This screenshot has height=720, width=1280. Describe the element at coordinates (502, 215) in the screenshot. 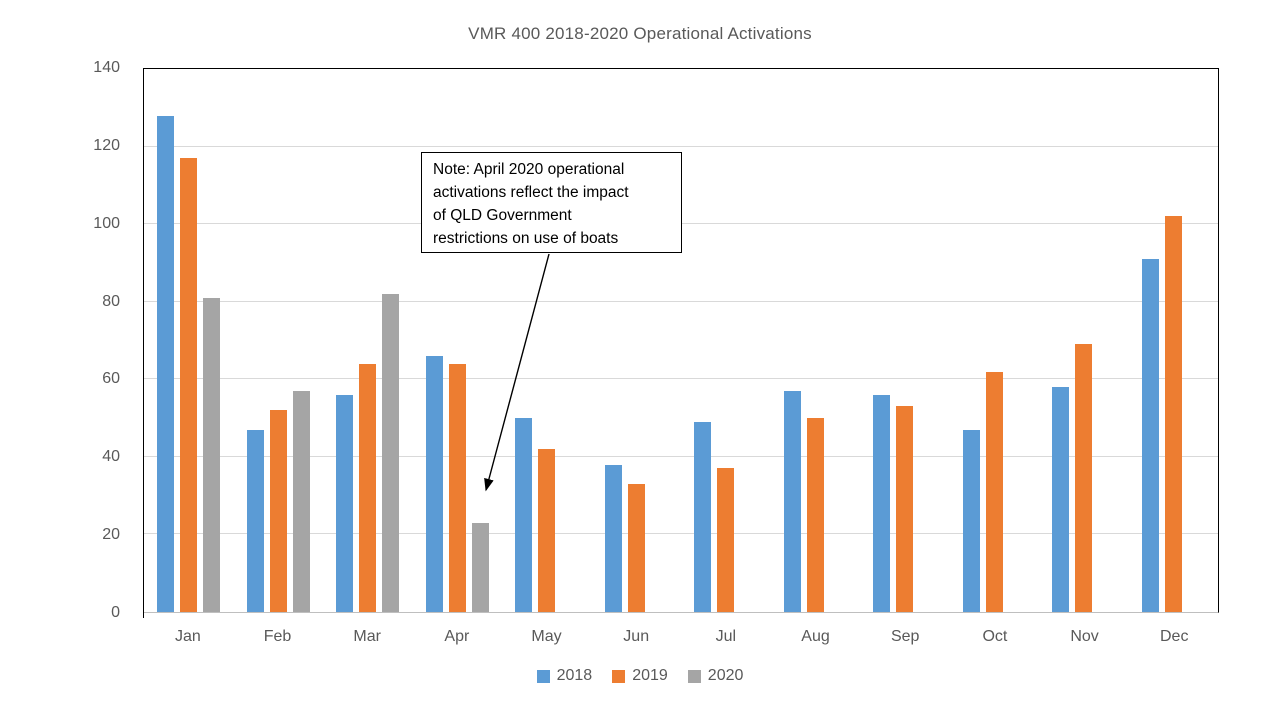

I see `annotation-text-line: of QLD Government` at that location.